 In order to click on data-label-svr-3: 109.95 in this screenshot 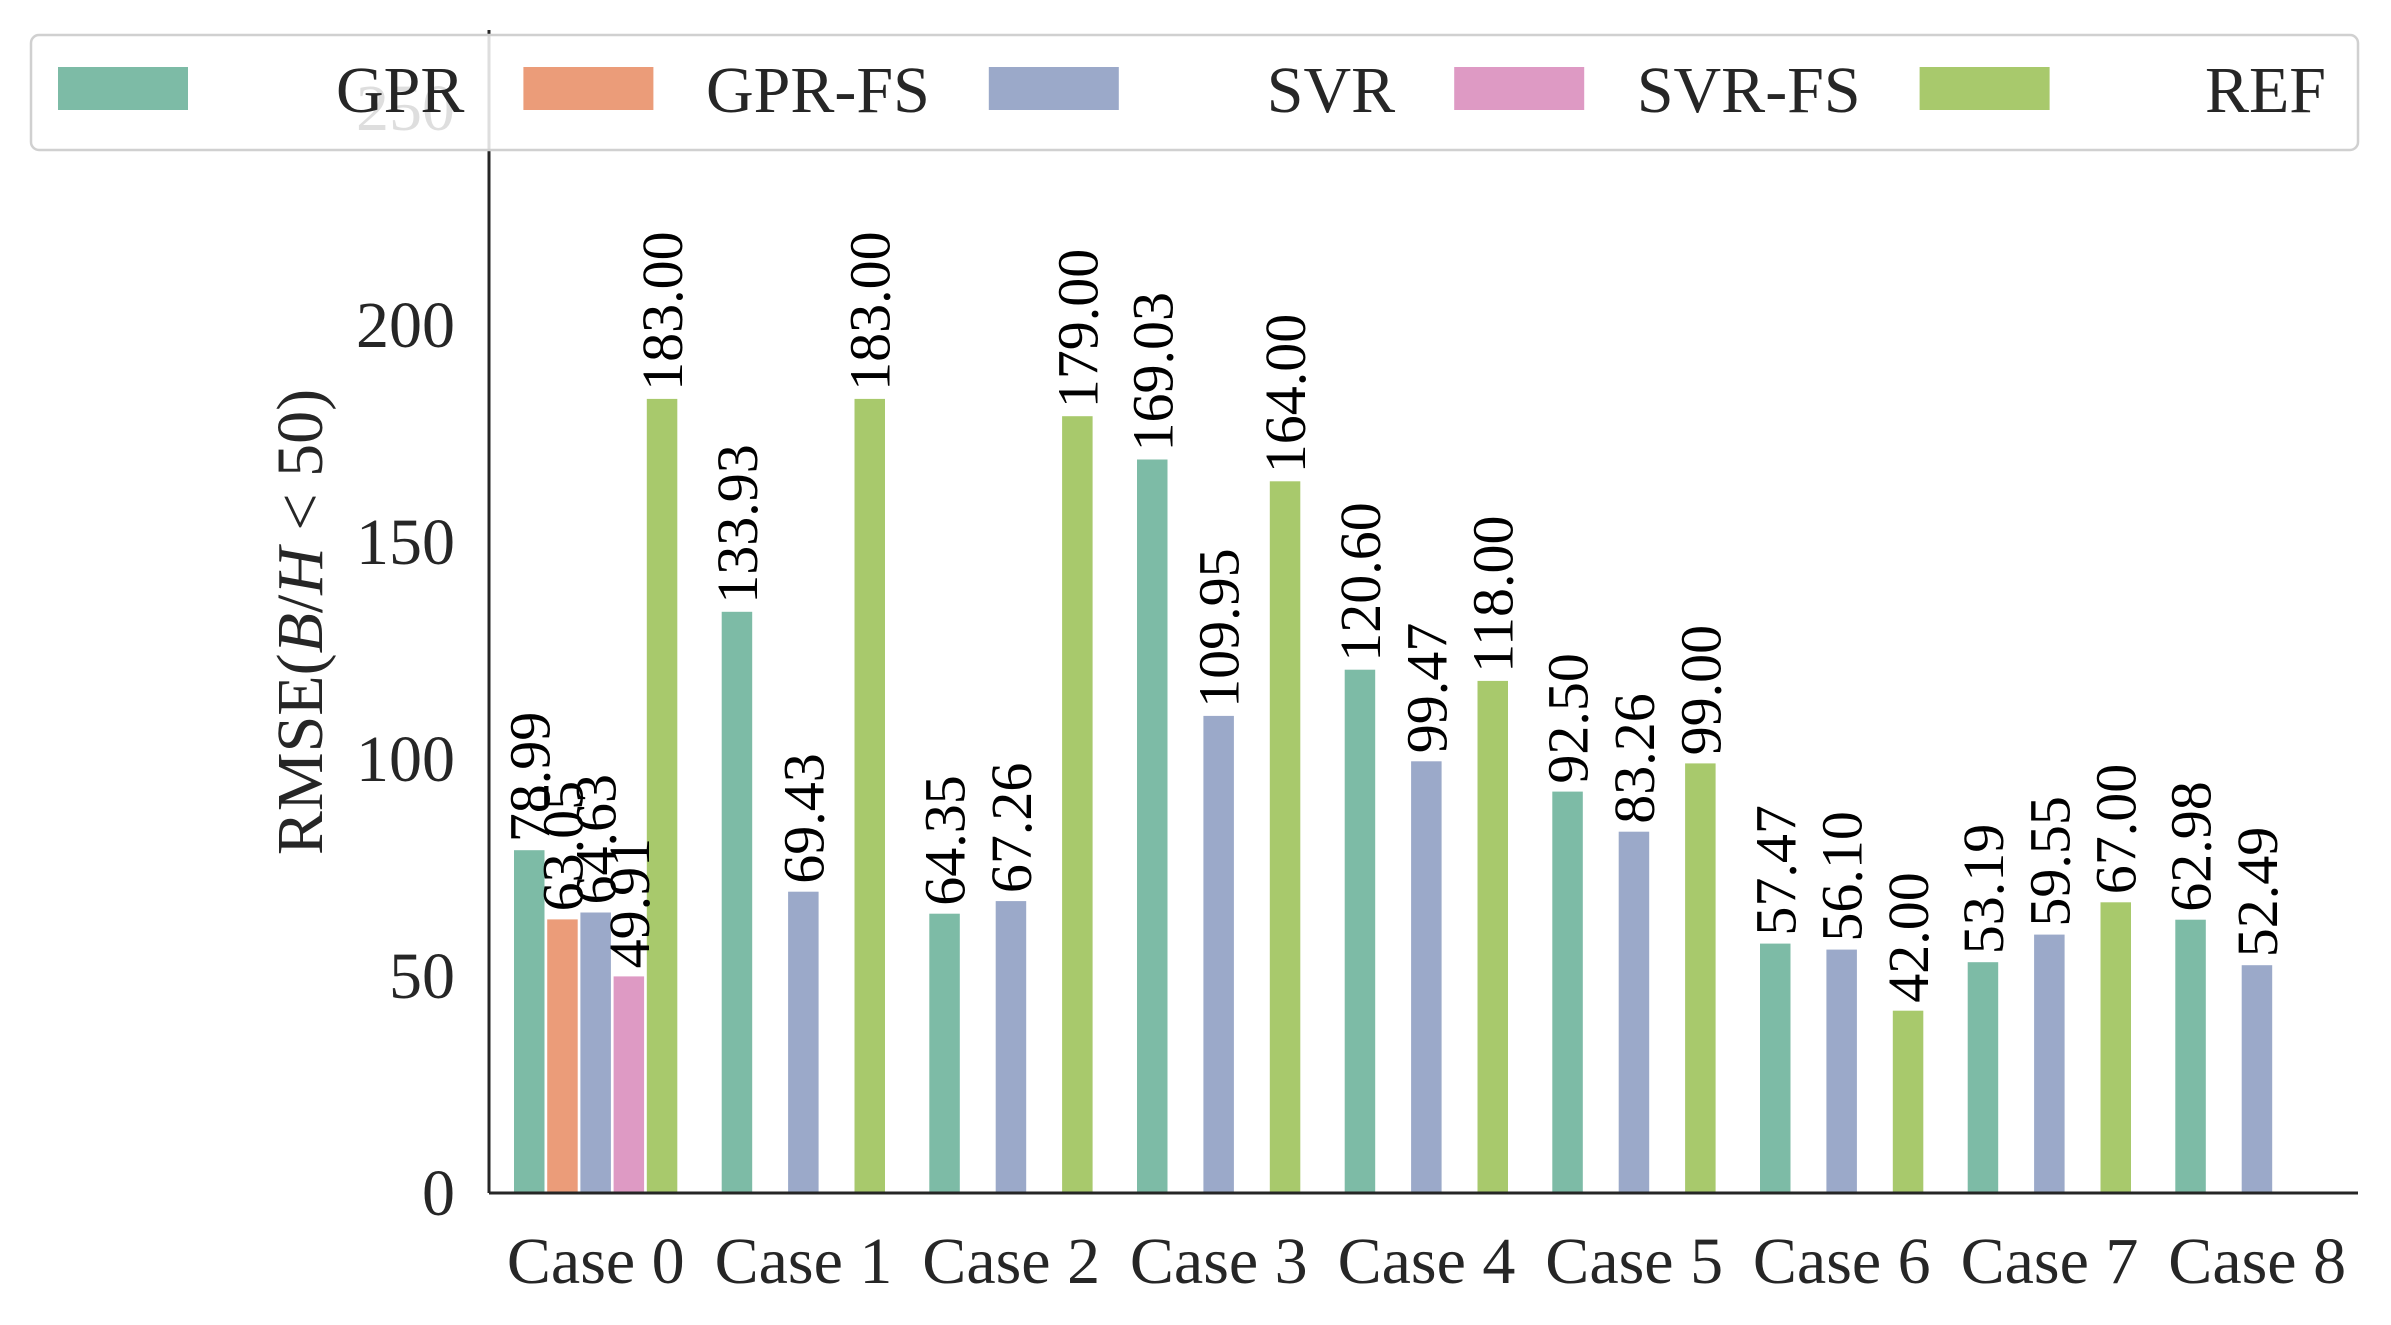, I will do `click(1219, 628)`.